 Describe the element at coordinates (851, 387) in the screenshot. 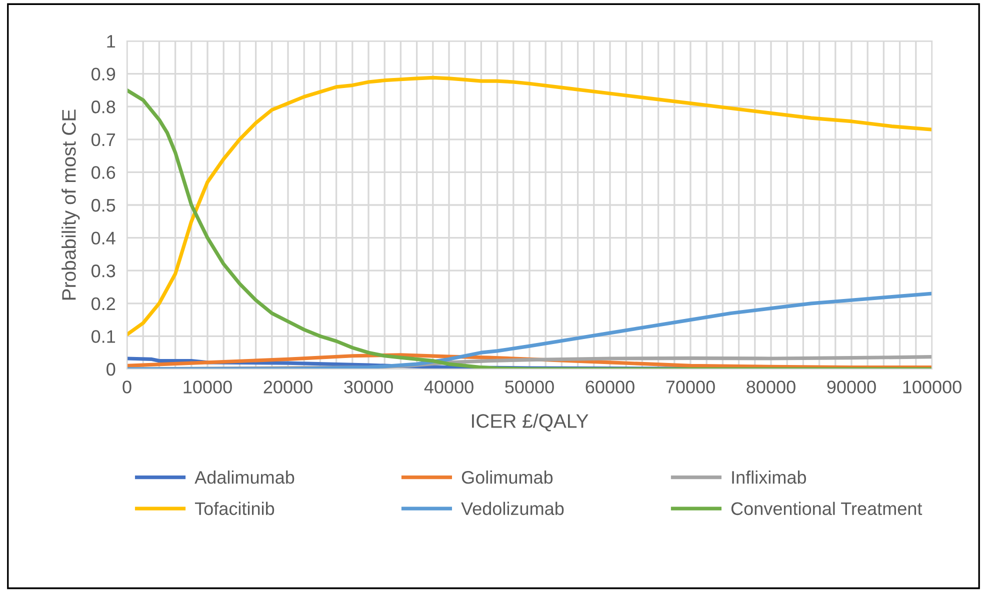

I see `x-tick-label: 90000` at that location.